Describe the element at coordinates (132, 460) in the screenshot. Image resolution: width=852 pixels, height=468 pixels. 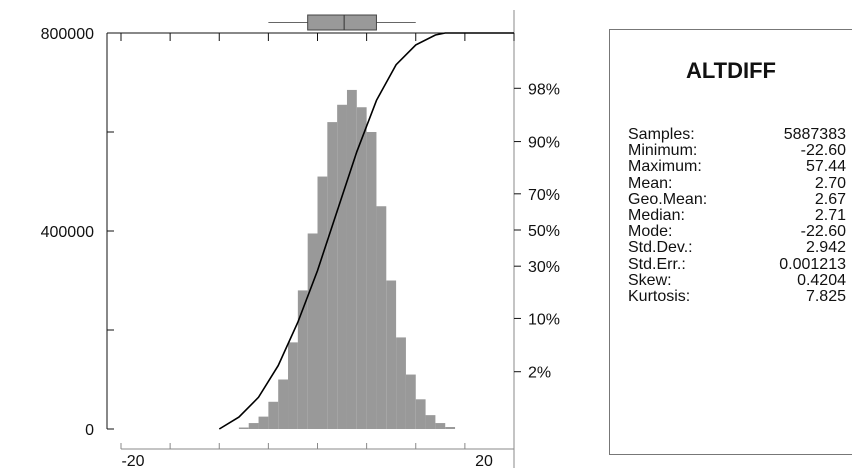
I see `x-tick-label: -20` at that location.